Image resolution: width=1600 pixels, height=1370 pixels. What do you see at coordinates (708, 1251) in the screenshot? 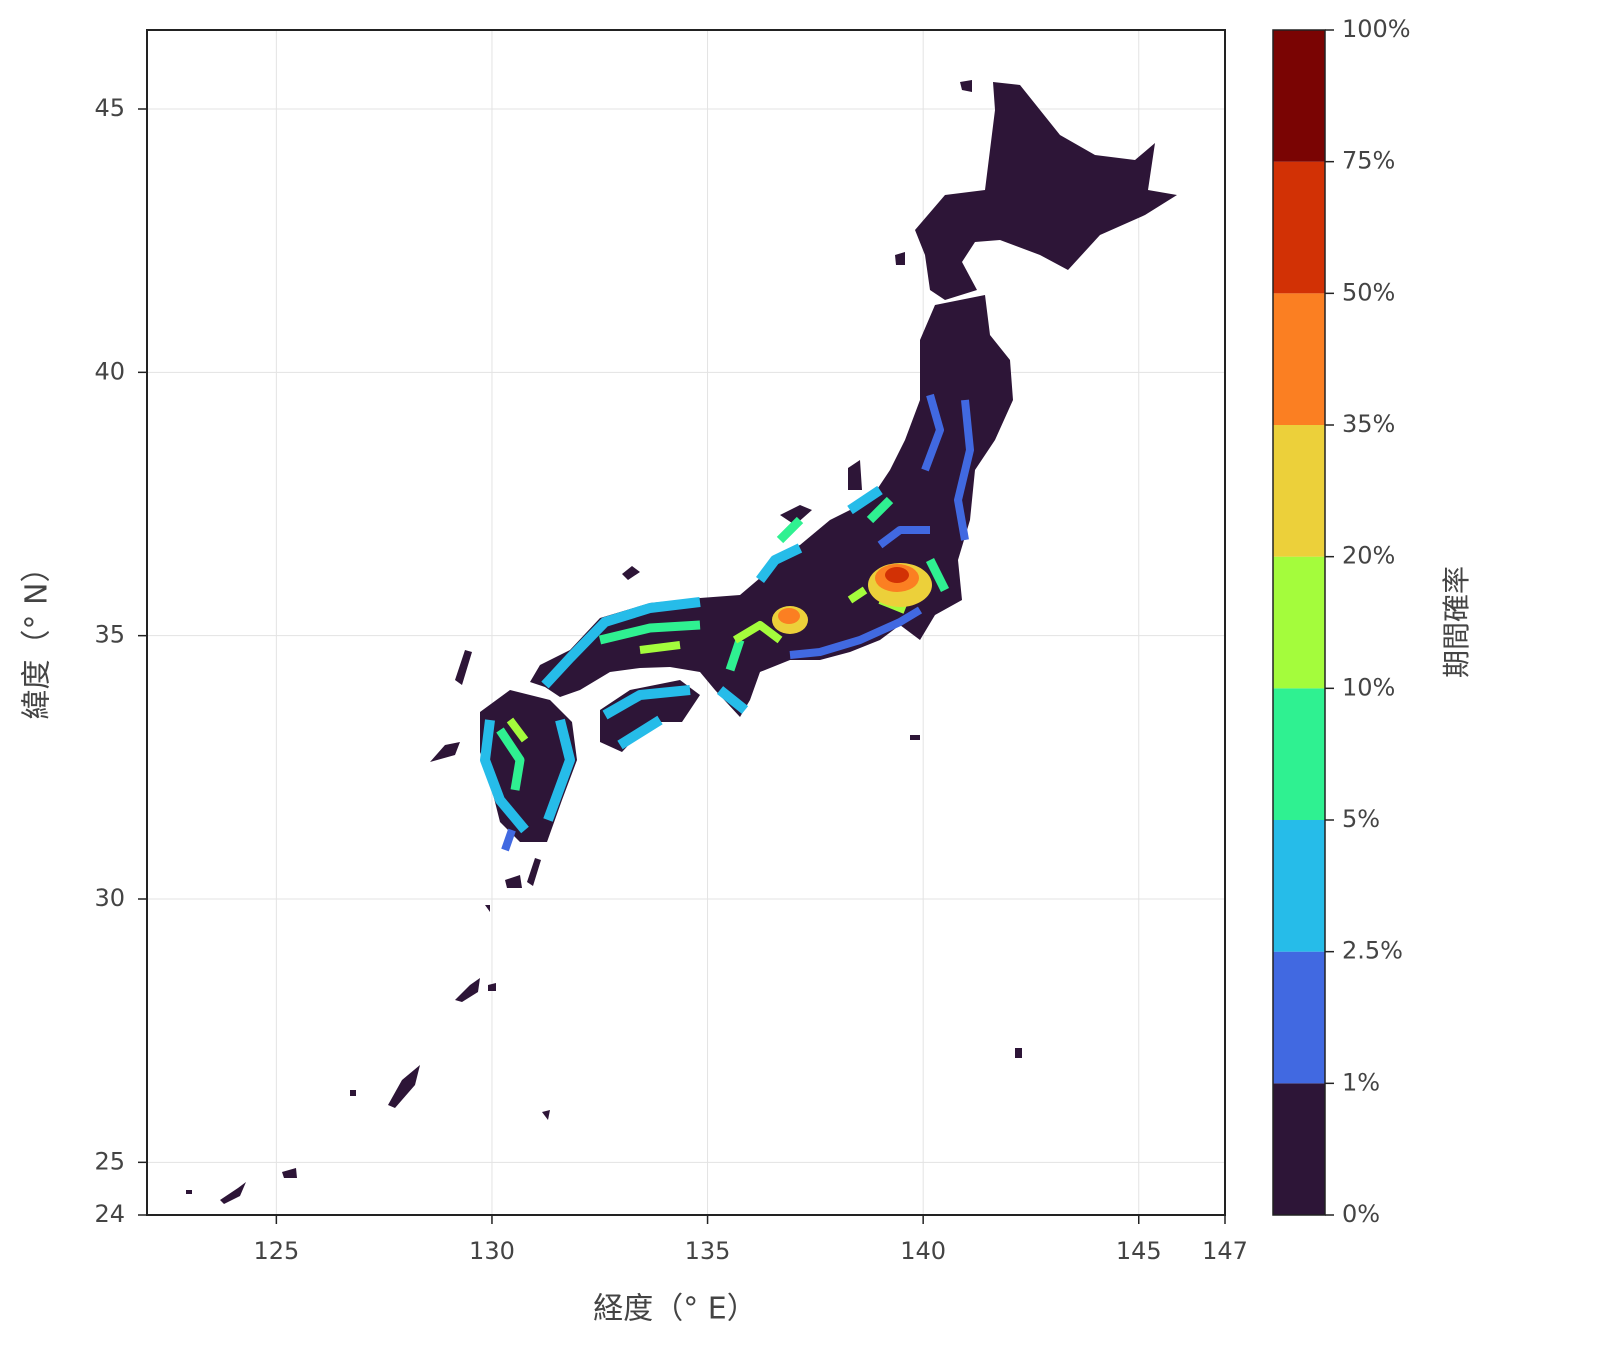
I see `x-tick-label: 135` at bounding box center [708, 1251].